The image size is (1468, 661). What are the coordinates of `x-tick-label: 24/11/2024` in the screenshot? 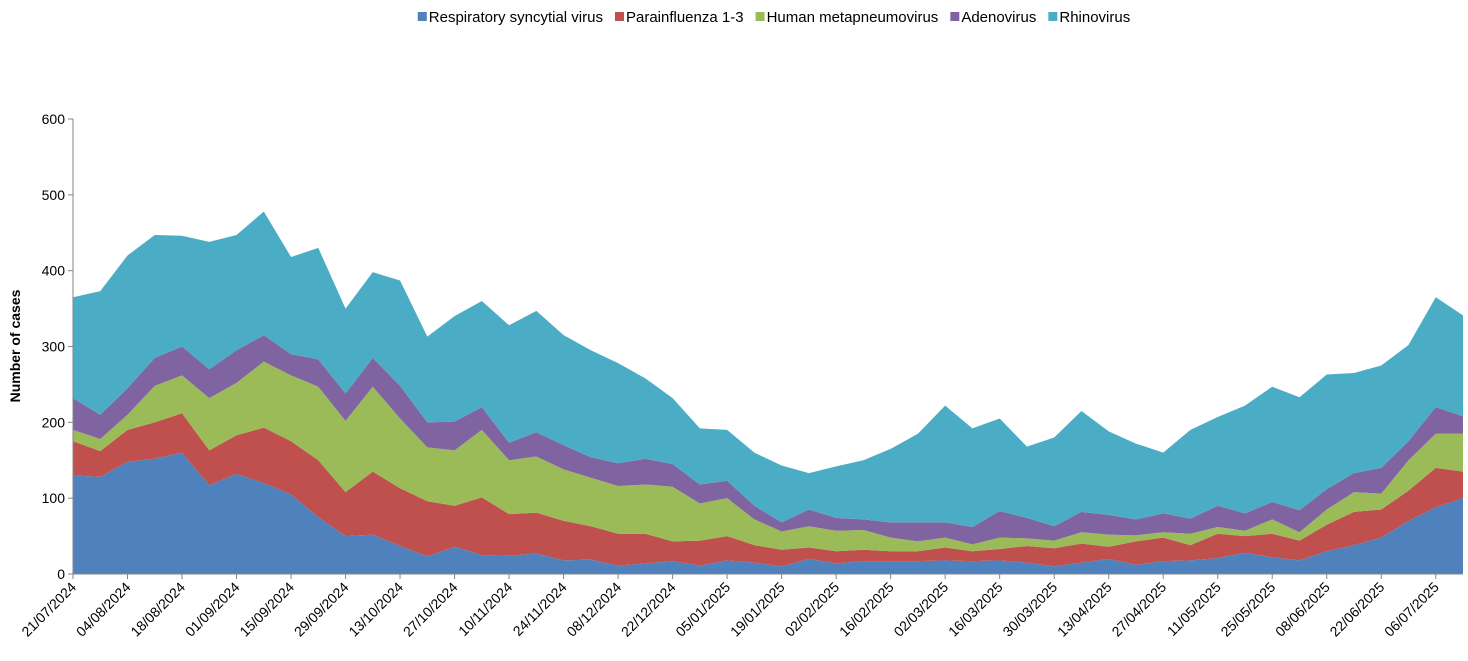 It's located at (540, 609).